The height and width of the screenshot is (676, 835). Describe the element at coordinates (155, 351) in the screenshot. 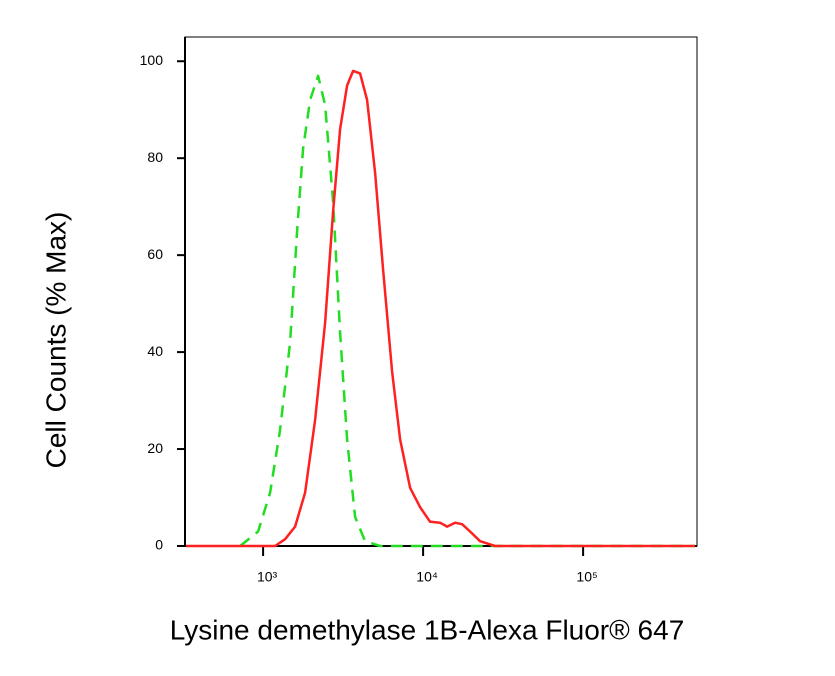

I see `y-tick-label: 40` at that location.